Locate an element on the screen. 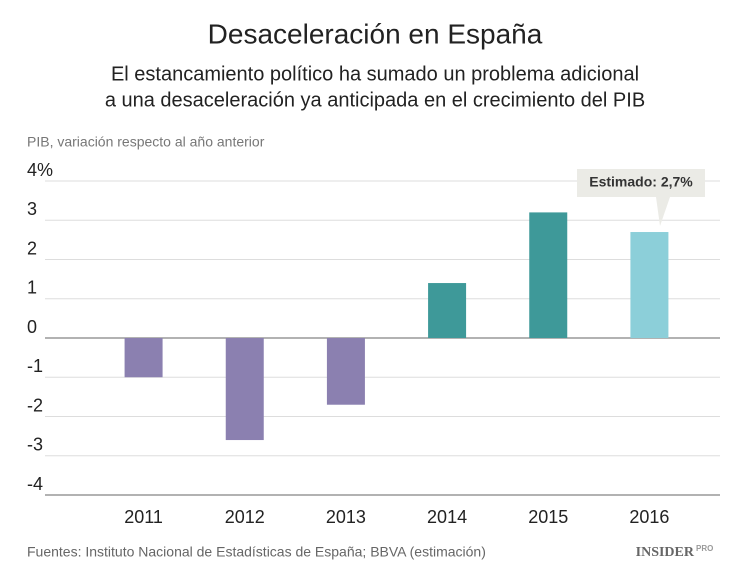 The image size is (750, 580). y-tick-label: 0 is located at coordinates (32, 327).